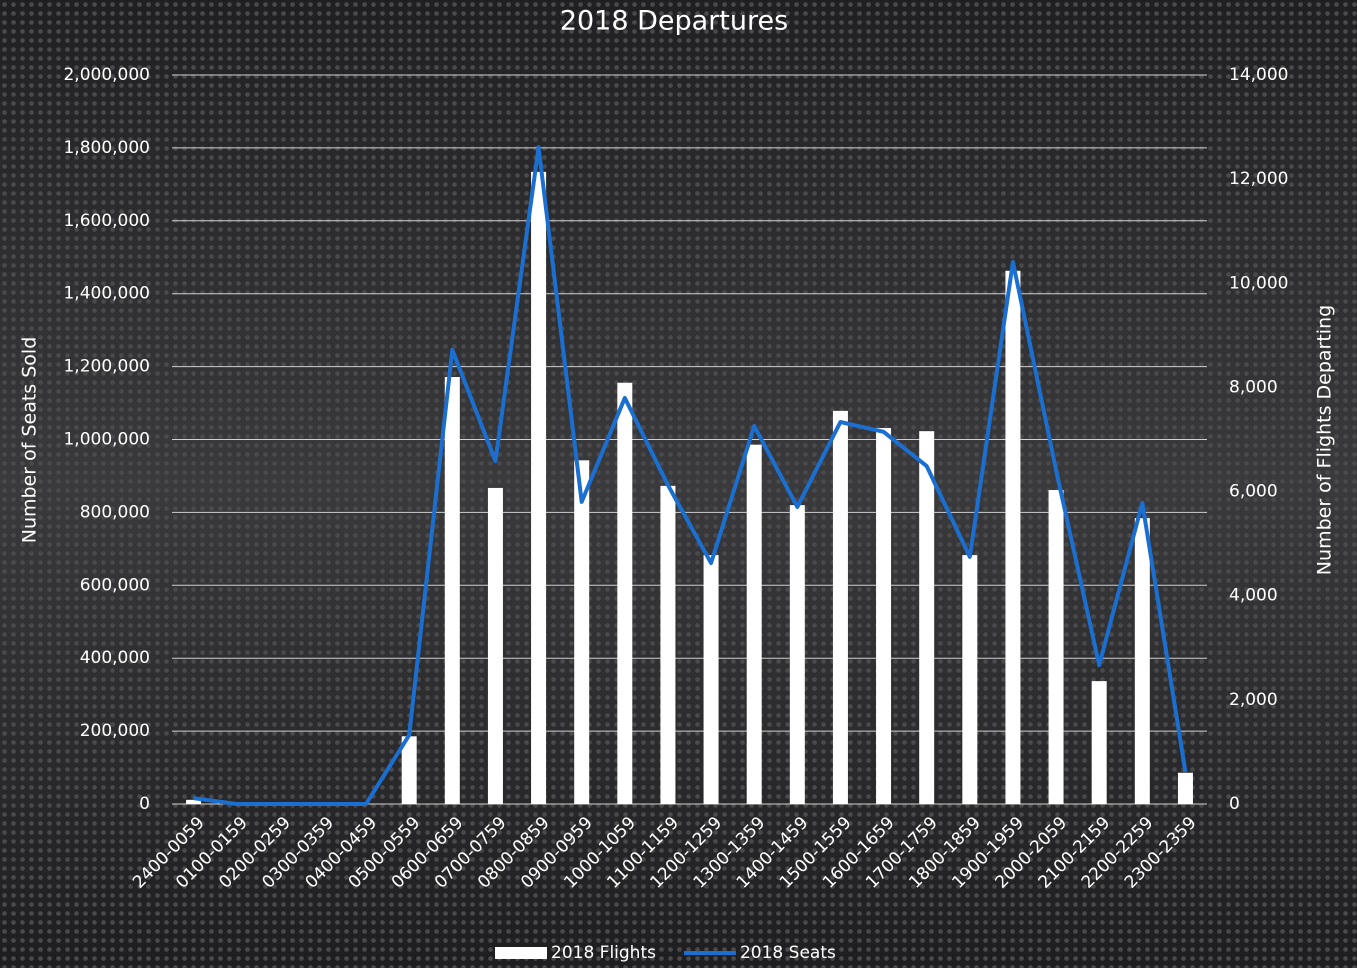  Describe the element at coordinates (115, 731) in the screenshot. I see `y-tick-label: 200,000` at that location.